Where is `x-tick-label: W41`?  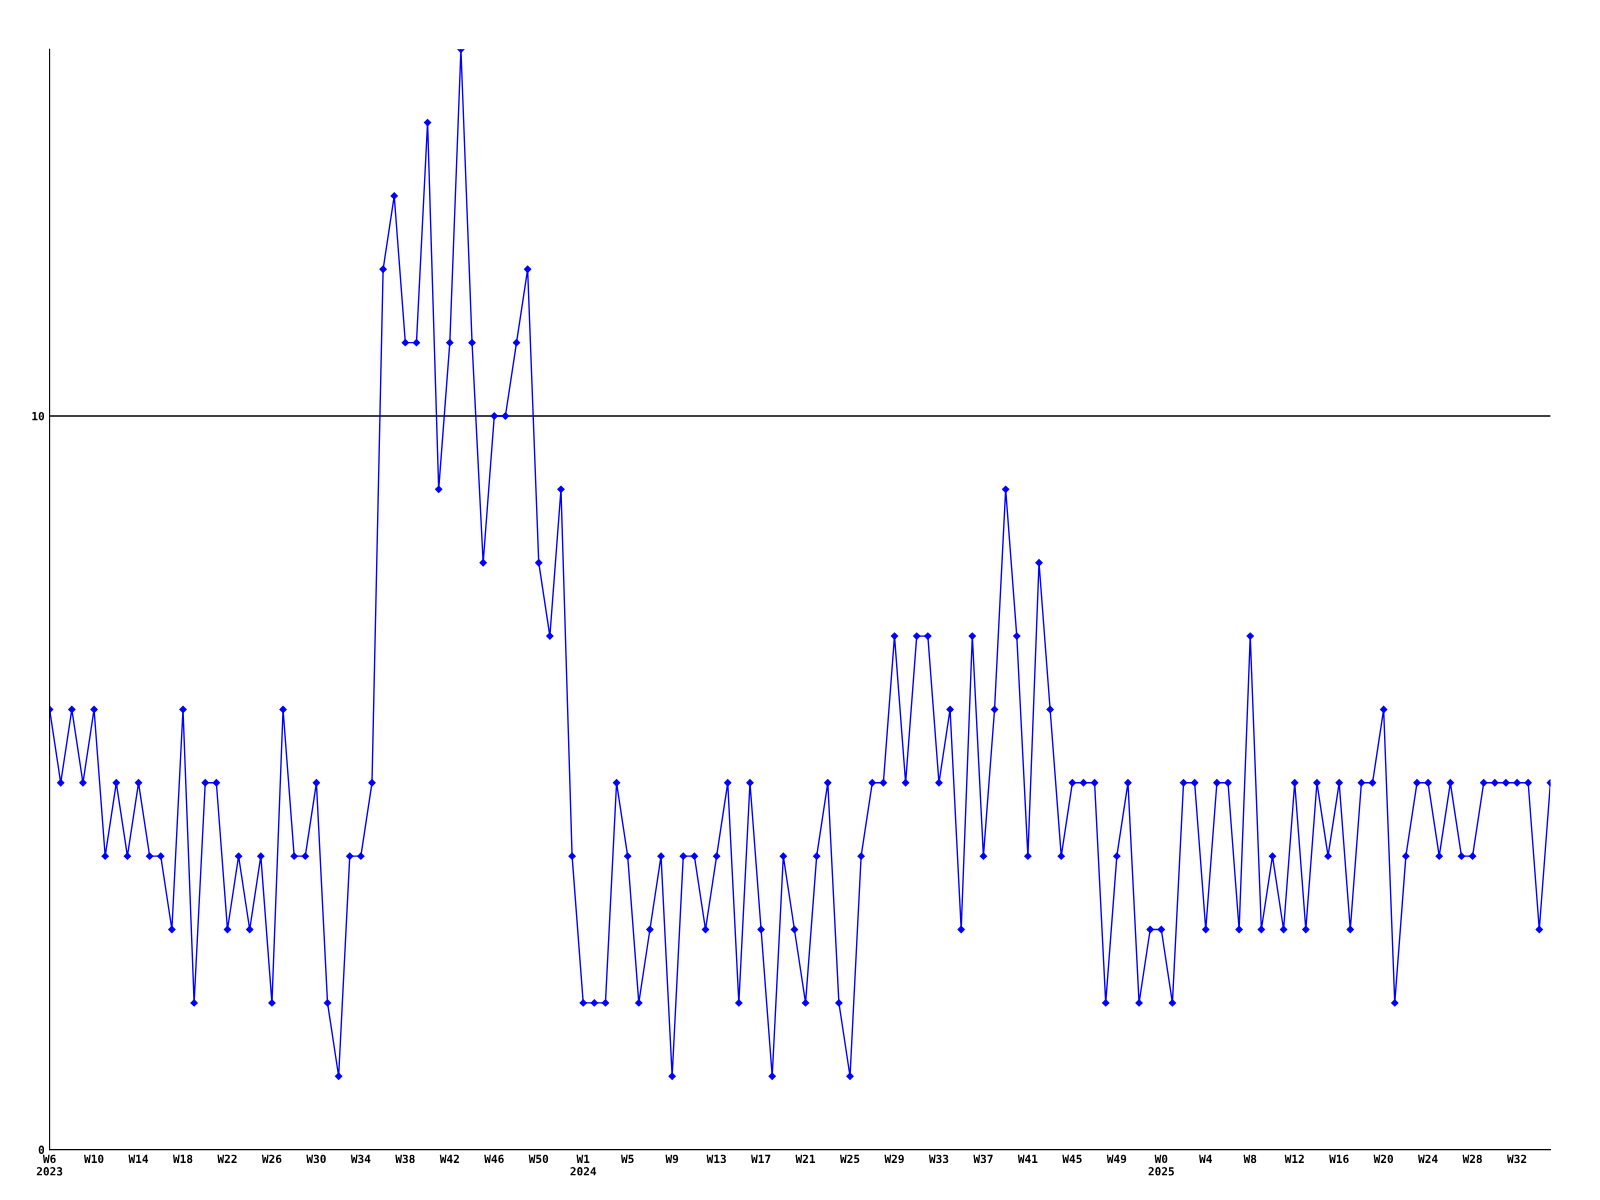 x-tick-label: W41 is located at coordinates (1027, 1158).